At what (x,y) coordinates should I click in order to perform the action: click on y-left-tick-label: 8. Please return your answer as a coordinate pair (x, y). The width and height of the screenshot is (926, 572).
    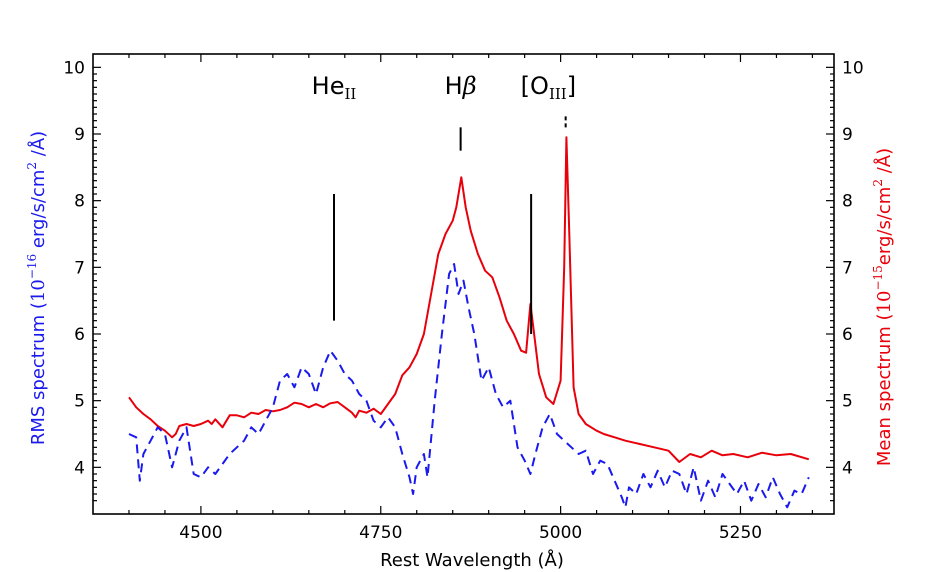
    Looking at the image, I should click on (79, 202).